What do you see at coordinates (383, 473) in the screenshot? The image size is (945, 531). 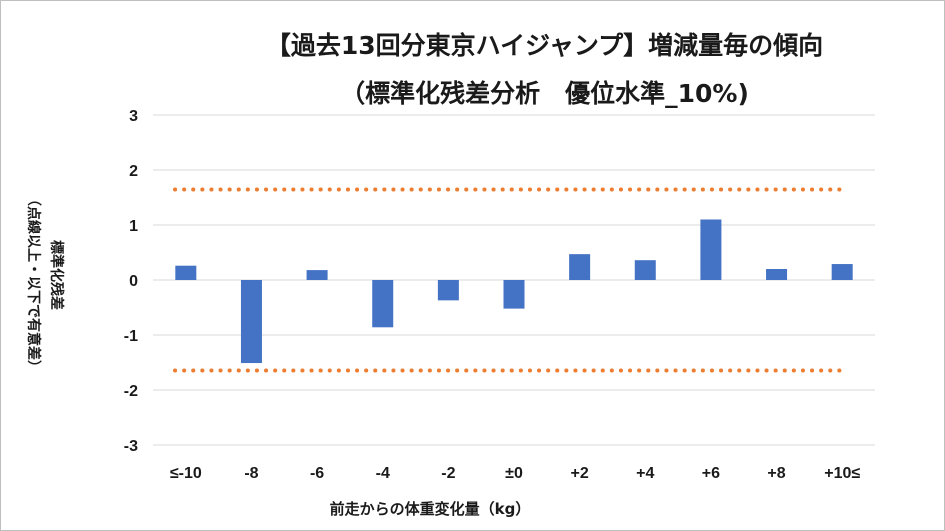 I see `x-tick-label: -4` at bounding box center [383, 473].